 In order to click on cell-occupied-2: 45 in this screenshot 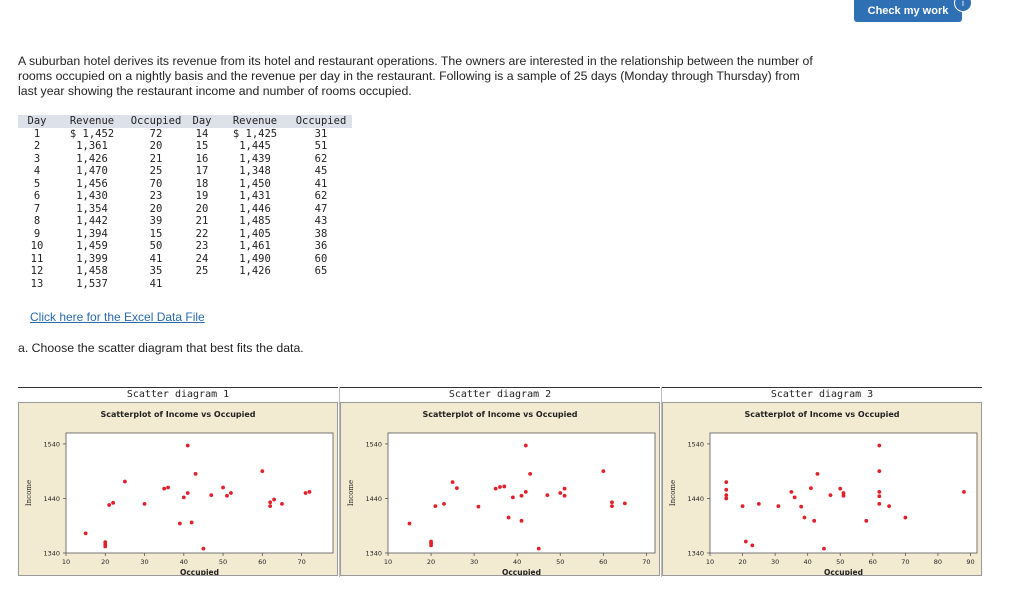, I will do `click(321, 171)`.